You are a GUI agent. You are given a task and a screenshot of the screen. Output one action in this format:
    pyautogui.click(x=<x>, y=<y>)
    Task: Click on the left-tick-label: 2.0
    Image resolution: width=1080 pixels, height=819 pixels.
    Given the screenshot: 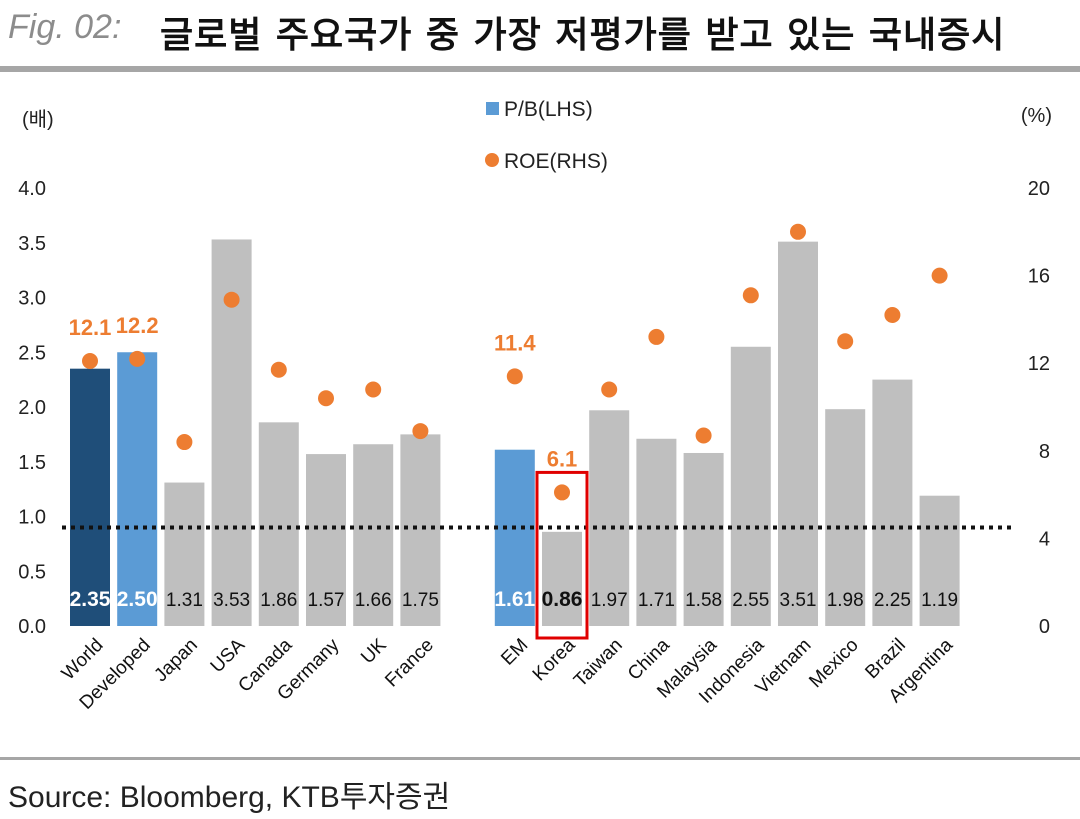 What is the action you would take?
    pyautogui.click(x=32, y=408)
    